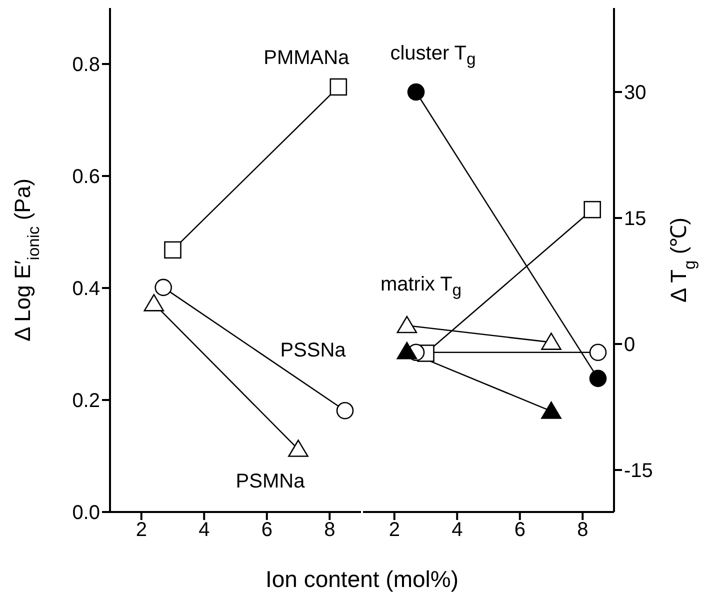 The width and height of the screenshot is (716, 605). What do you see at coordinates (433, 55) in the screenshot?
I see `annotation: cluster T$_{g}$` at bounding box center [433, 55].